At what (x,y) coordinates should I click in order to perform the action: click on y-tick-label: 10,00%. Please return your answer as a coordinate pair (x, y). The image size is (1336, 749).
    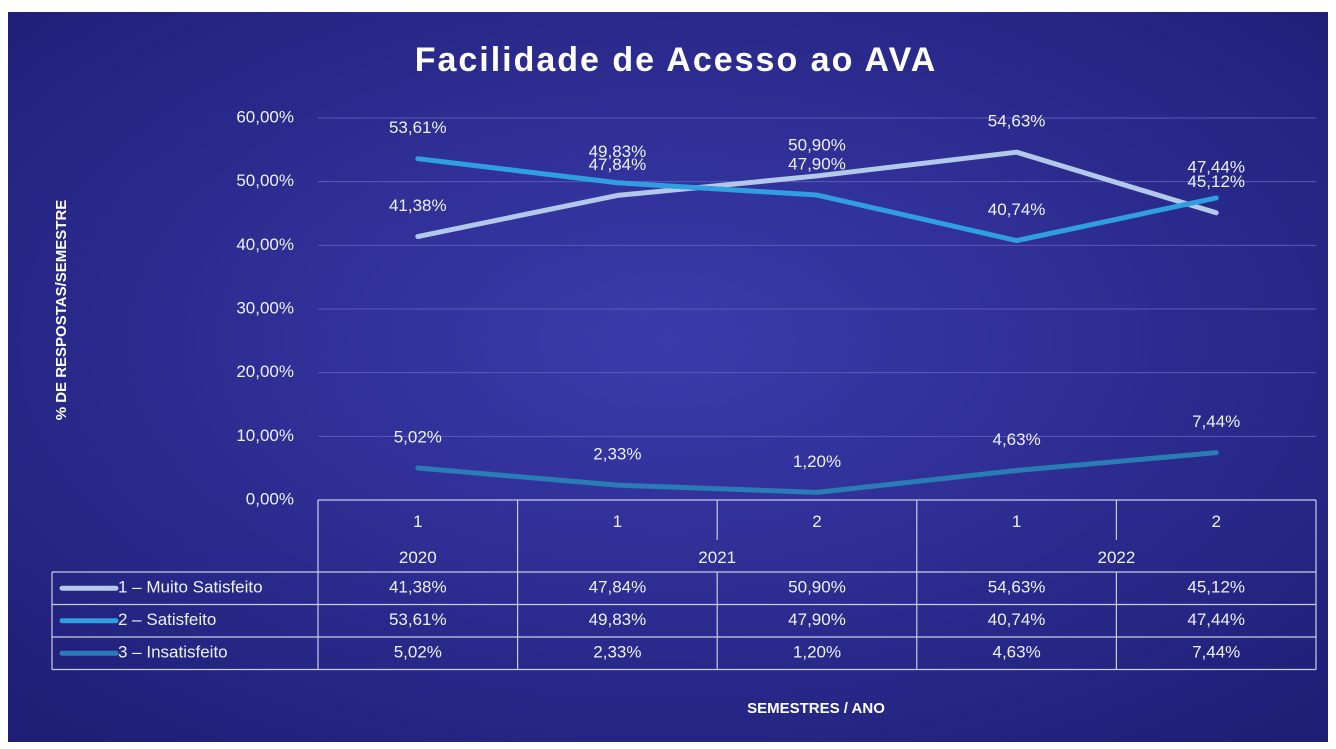
    Looking at the image, I should click on (265, 435).